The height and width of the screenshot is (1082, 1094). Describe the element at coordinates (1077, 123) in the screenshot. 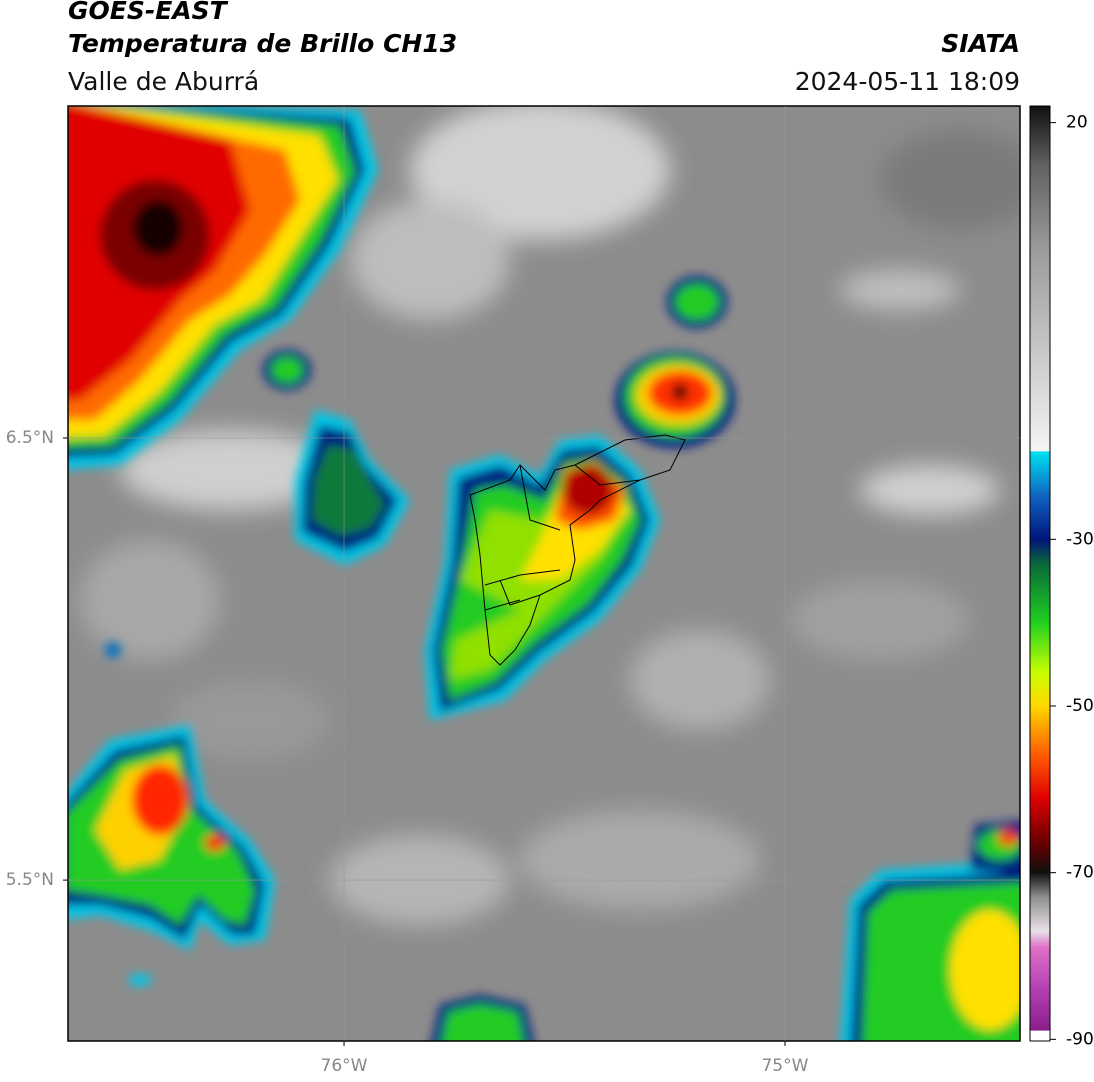

I see `colorbar-tick-label: 20` at that location.